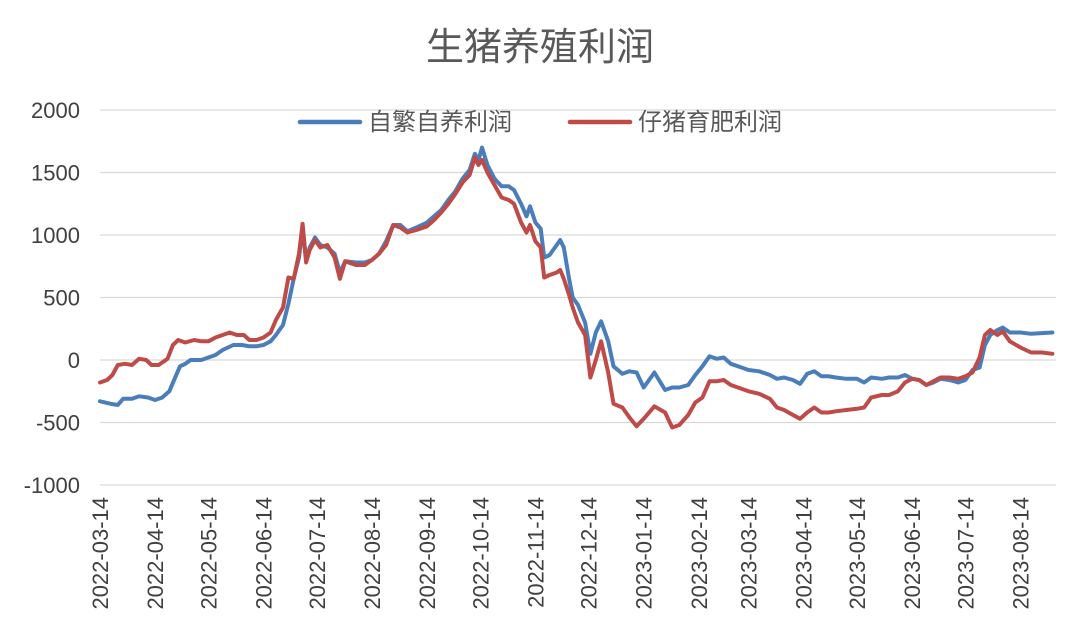  Describe the element at coordinates (540, 47) in the screenshot. I see `chart-title: 生猪养殖利润` at that location.